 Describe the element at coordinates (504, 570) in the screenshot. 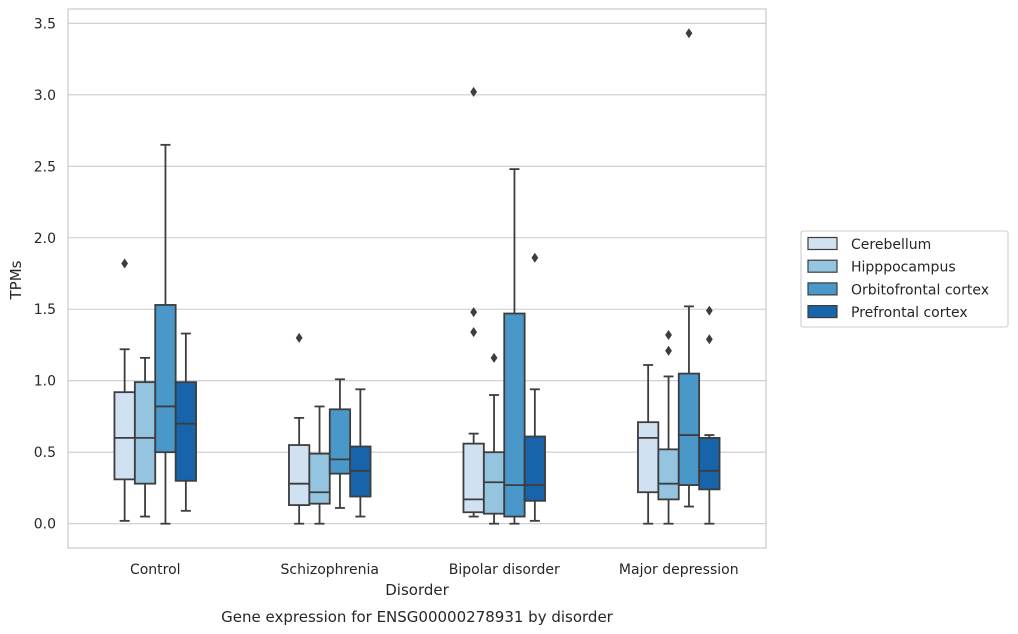

I see `x-tick-label: Bipolar disorder` at that location.